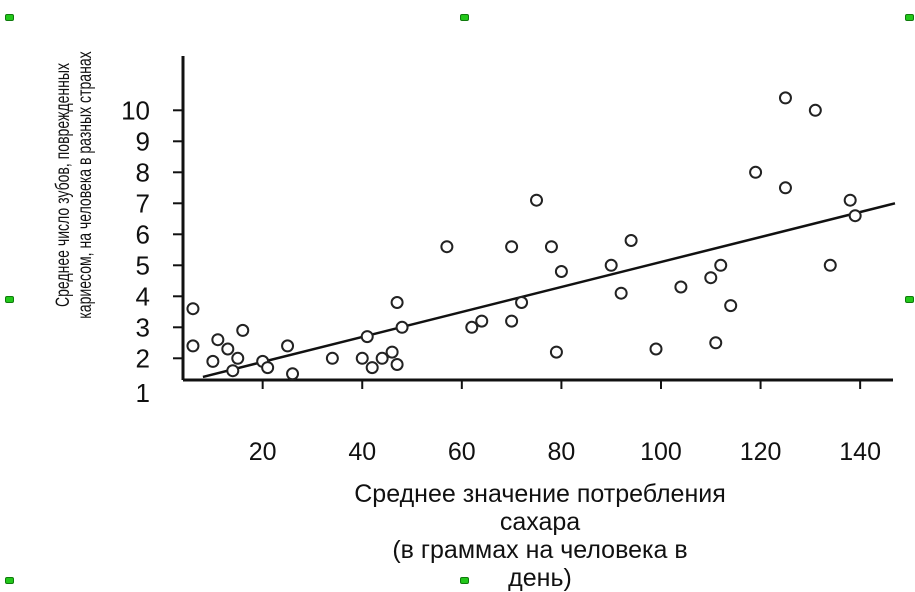 The width and height of the screenshot is (915, 592). Describe the element at coordinates (143, 393) in the screenshot. I see `y-tick-label: 1` at that location.